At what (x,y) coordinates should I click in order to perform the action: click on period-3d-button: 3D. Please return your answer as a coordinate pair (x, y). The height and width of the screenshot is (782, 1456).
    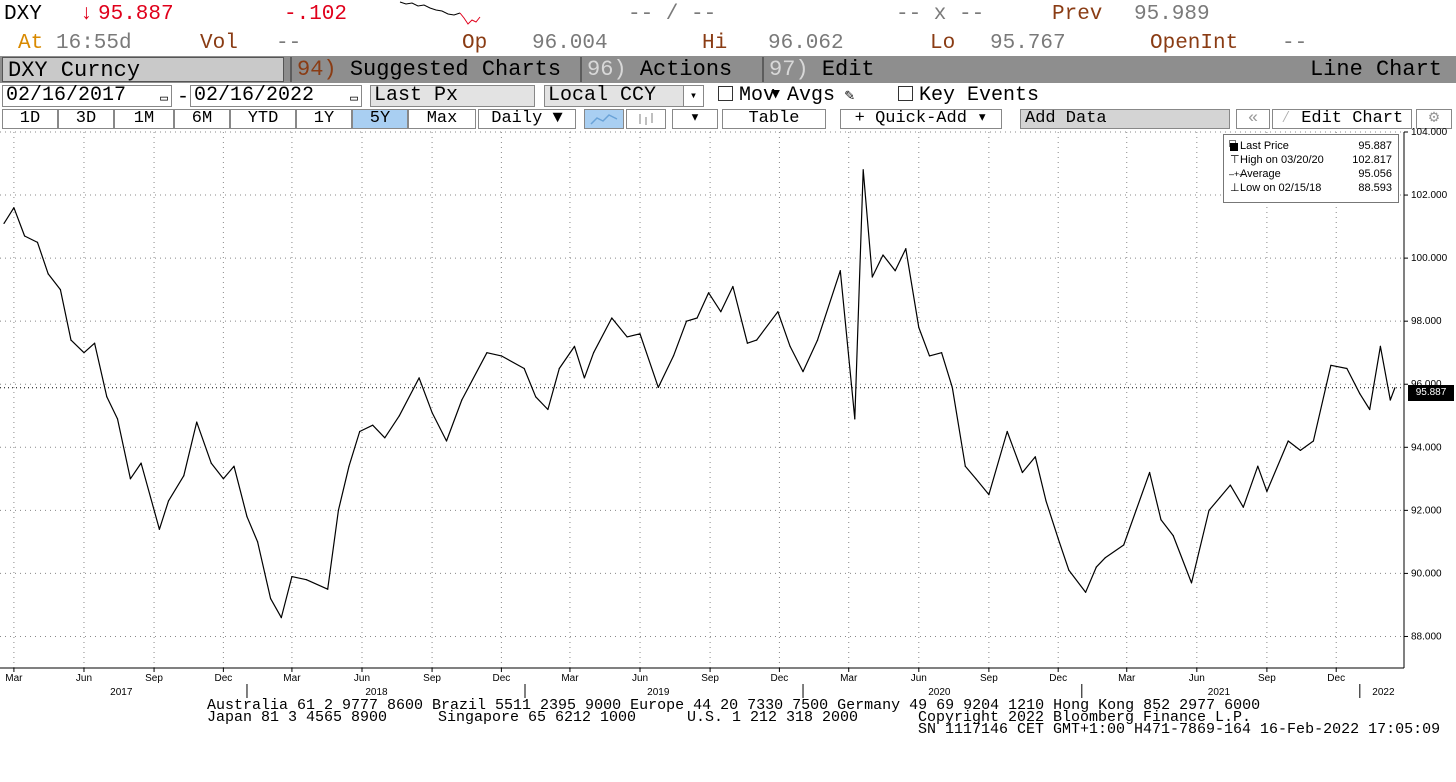
    Looking at the image, I should click on (86, 119).